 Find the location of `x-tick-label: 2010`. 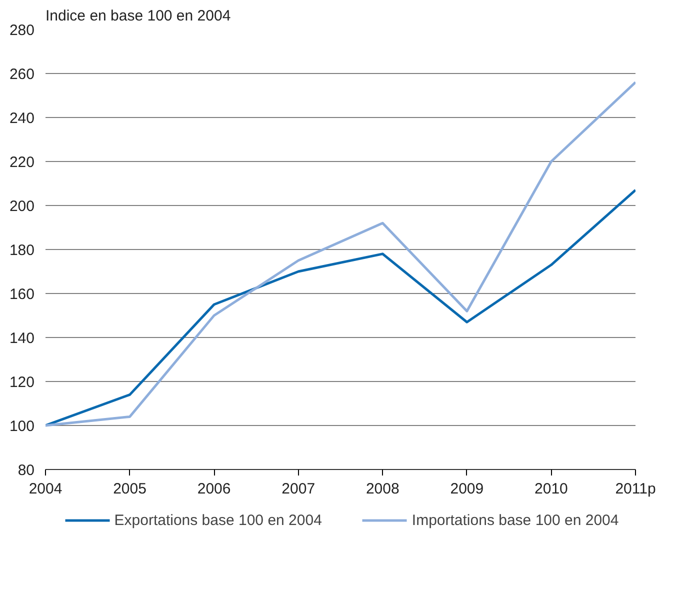

x-tick-label: 2010 is located at coordinates (551, 489).